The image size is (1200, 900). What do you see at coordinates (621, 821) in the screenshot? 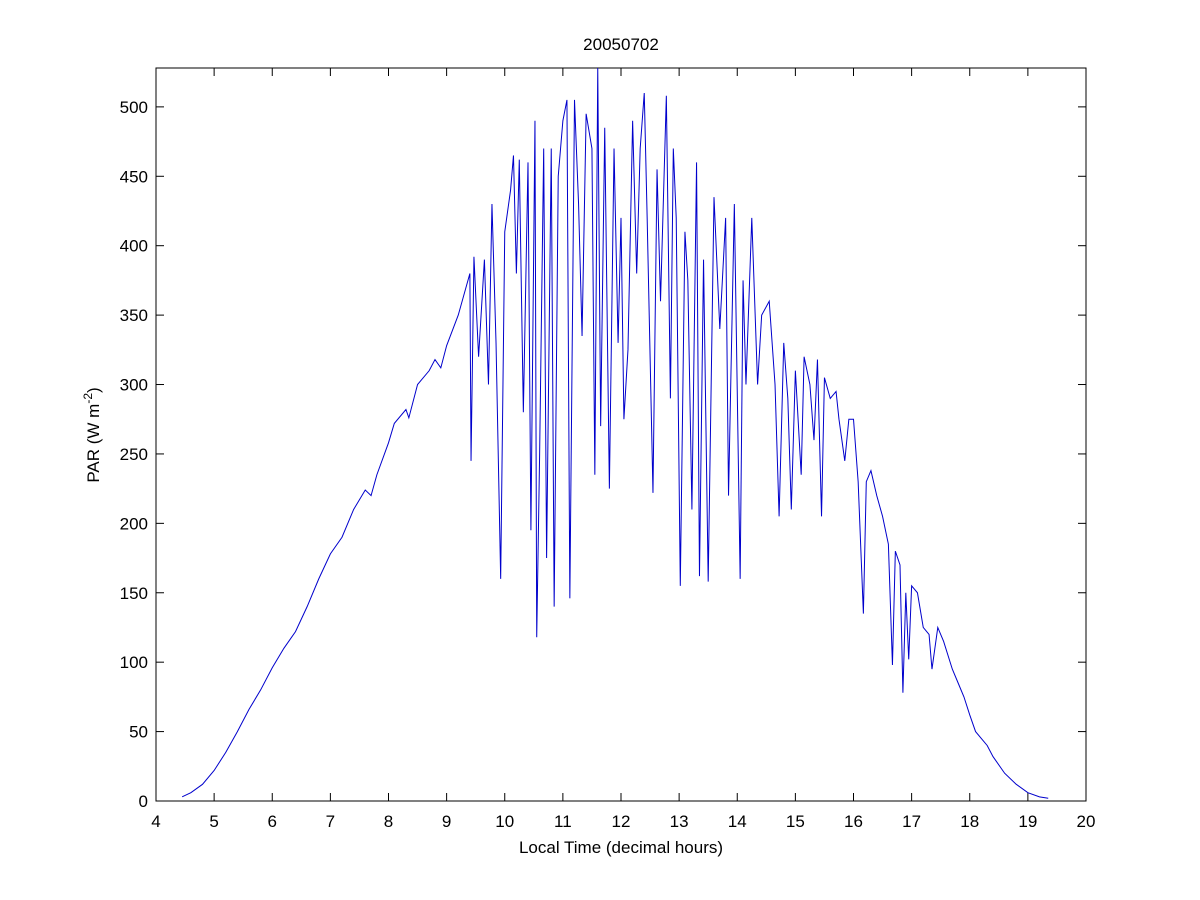
I see `x-tick-label: 12` at bounding box center [621, 821].